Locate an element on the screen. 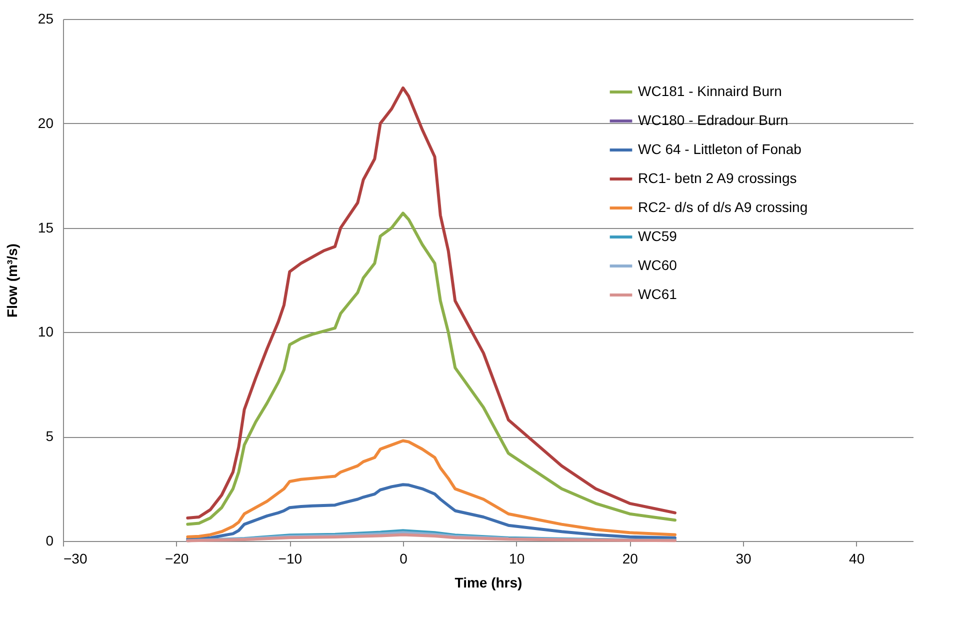  x-tick-label: 40 is located at coordinates (857, 558).